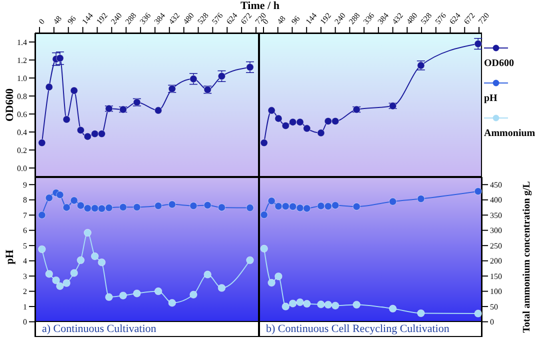 This screenshot has width=535, height=339. I want to click on annotation: b) Continuous Cell Recycling Cultivation, so click(358, 329).